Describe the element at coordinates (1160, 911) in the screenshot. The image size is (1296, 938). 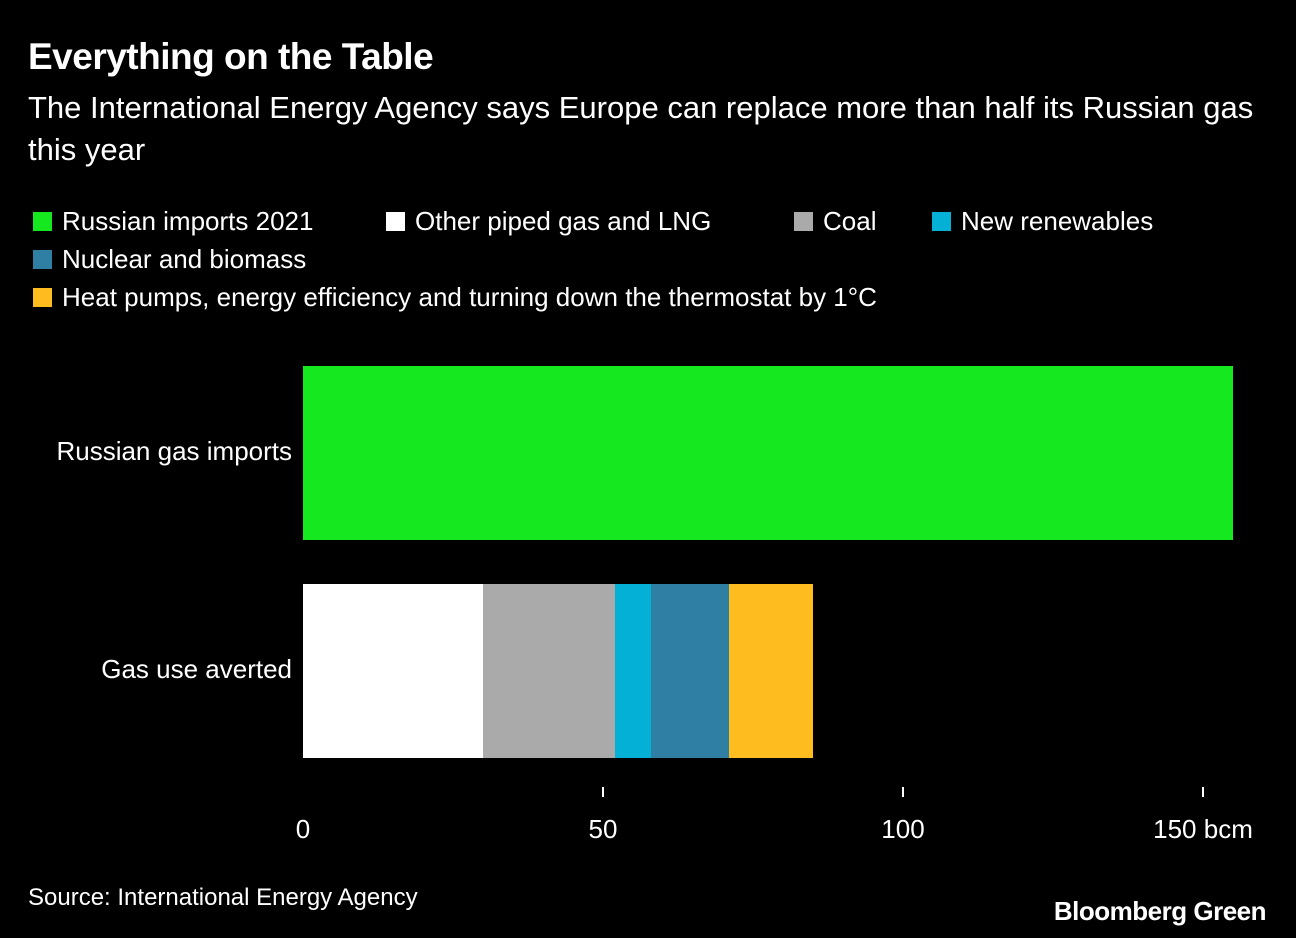
I see `branding: Bloomberg Green` at that location.